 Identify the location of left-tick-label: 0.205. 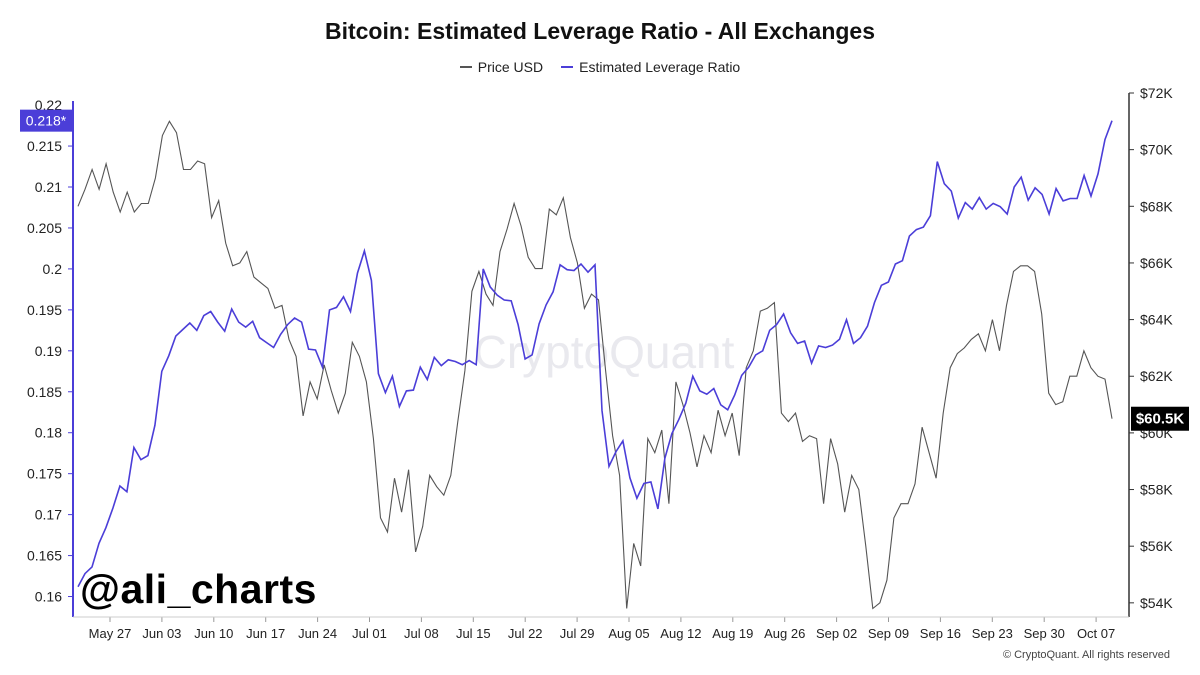
(44, 228).